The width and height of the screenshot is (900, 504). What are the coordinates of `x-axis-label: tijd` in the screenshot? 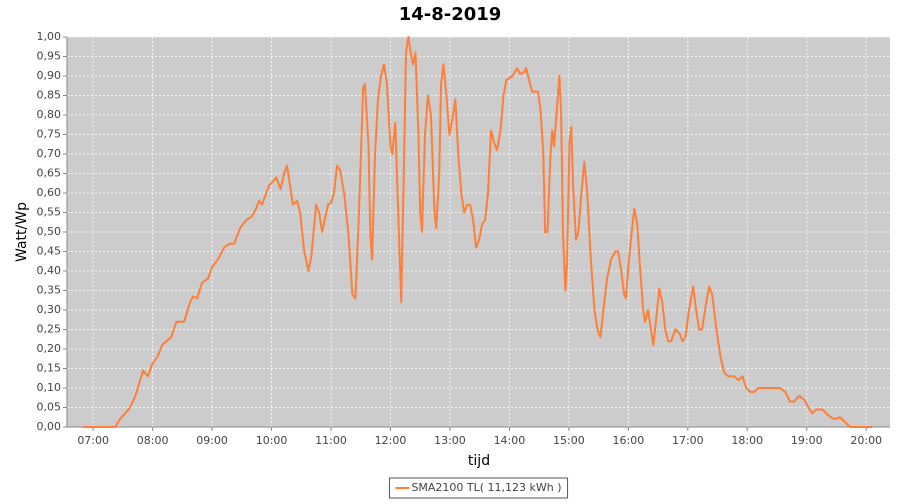 It's located at (479, 461).